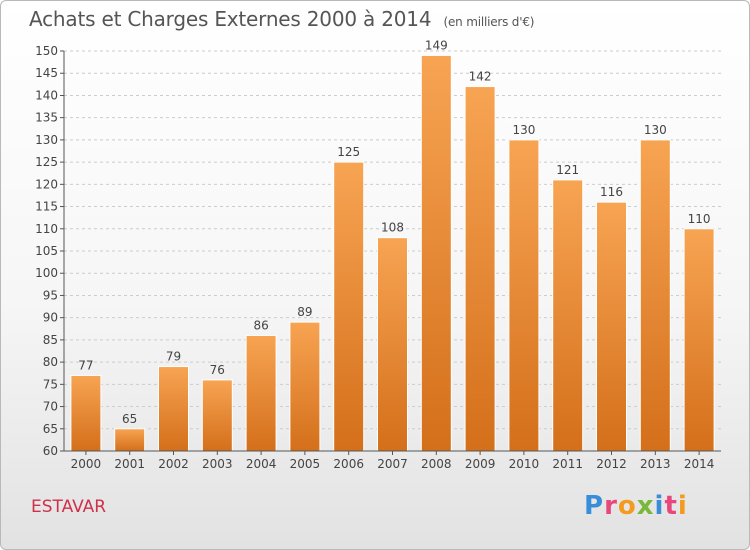 Image resolution: width=750 pixels, height=550 pixels. I want to click on data-label-2007: 108, so click(392, 228).